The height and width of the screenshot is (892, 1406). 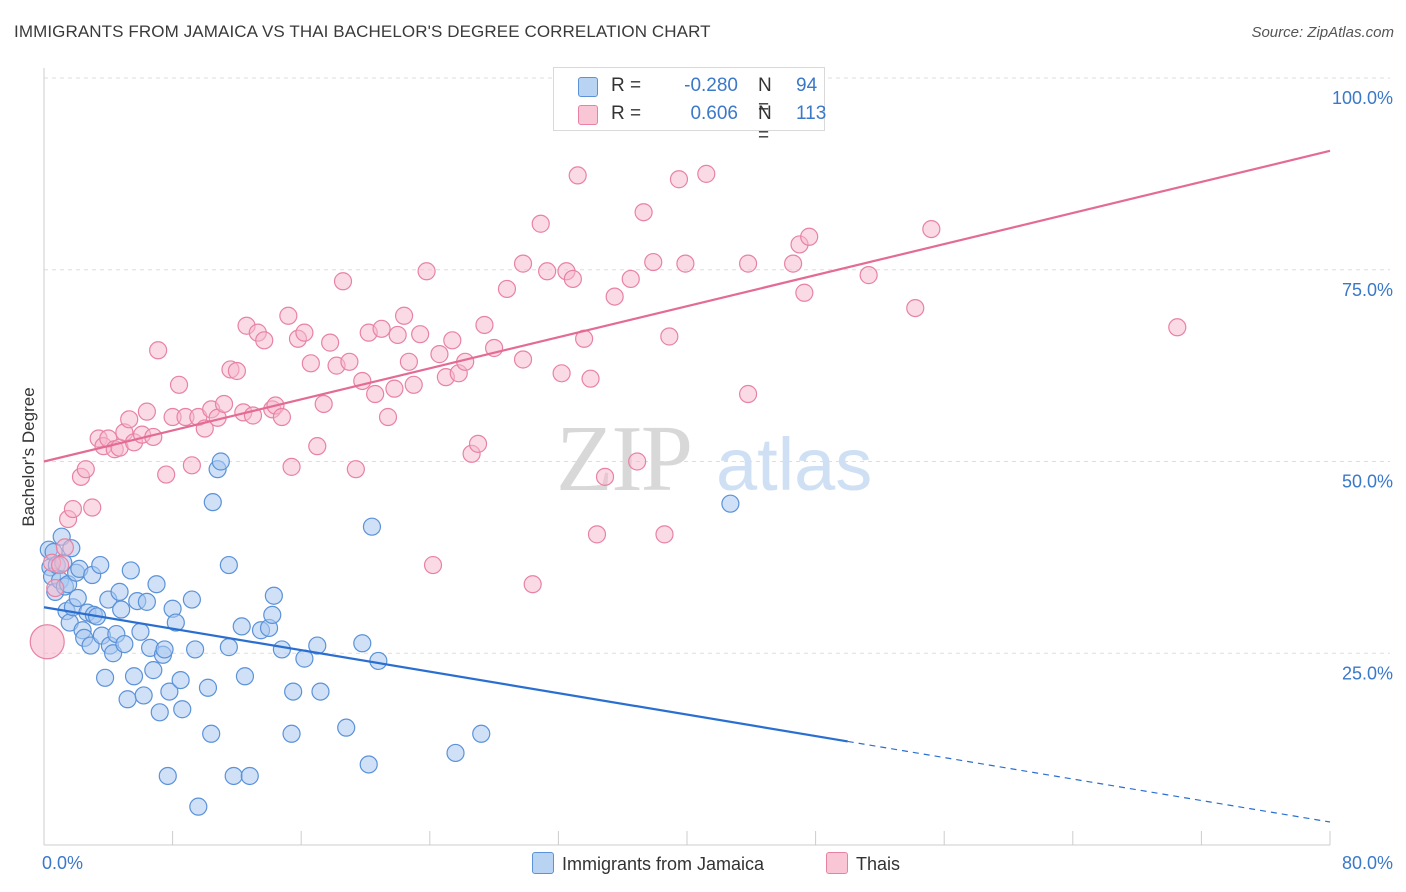 What do you see at coordinates (1362, 98) in the screenshot?
I see `y-tick-label: 100.0%` at bounding box center [1362, 98].